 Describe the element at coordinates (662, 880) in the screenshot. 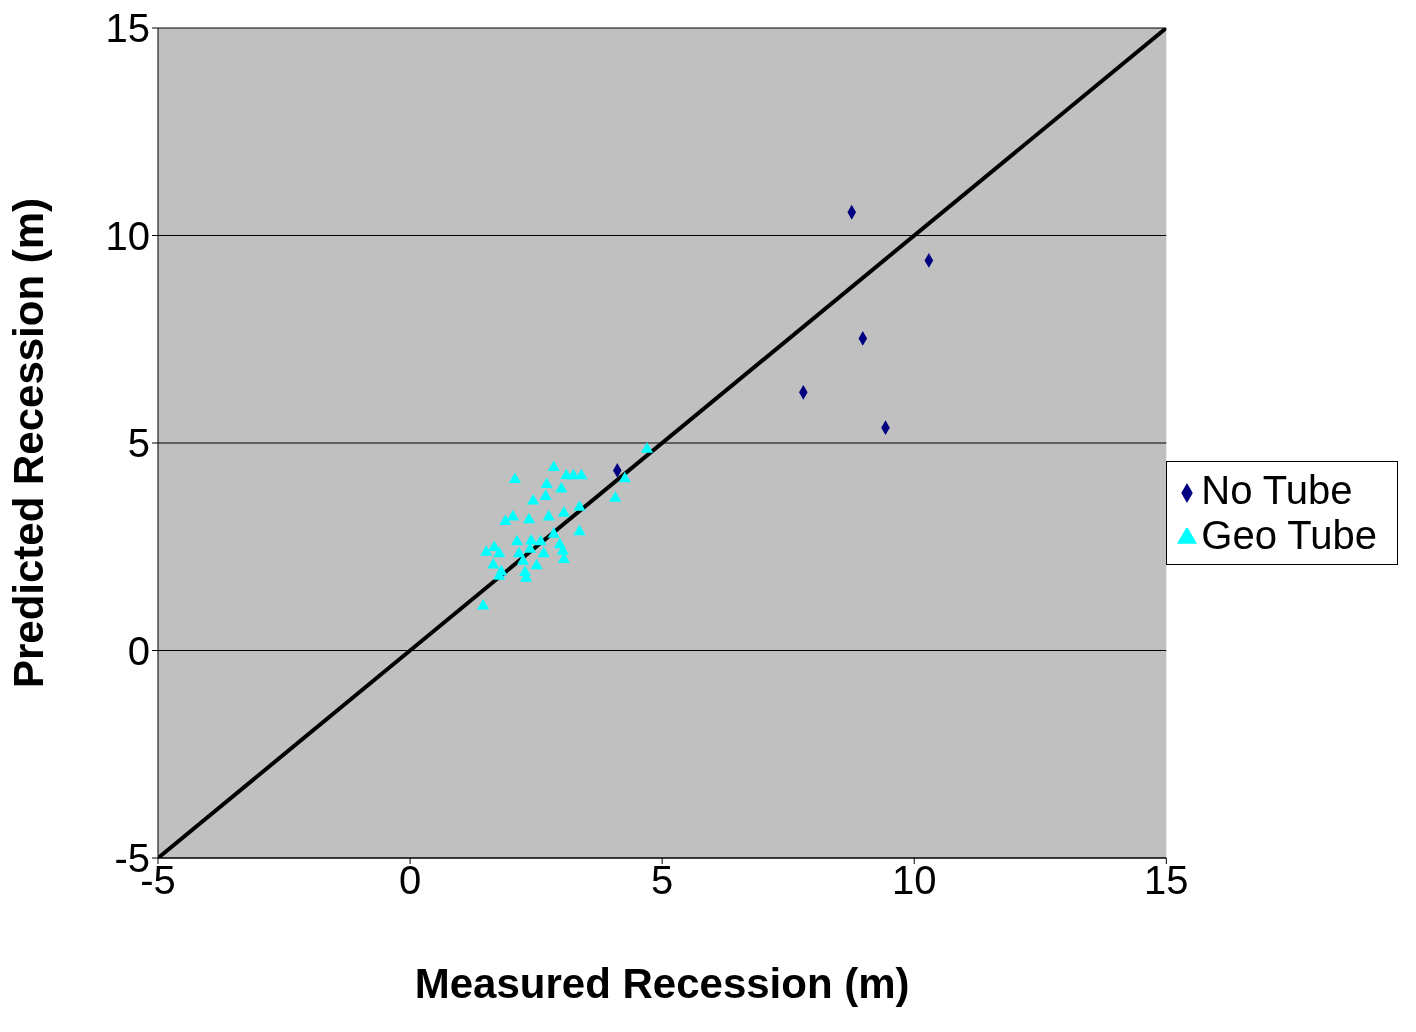

I see `x-tick-label: 5` at that location.